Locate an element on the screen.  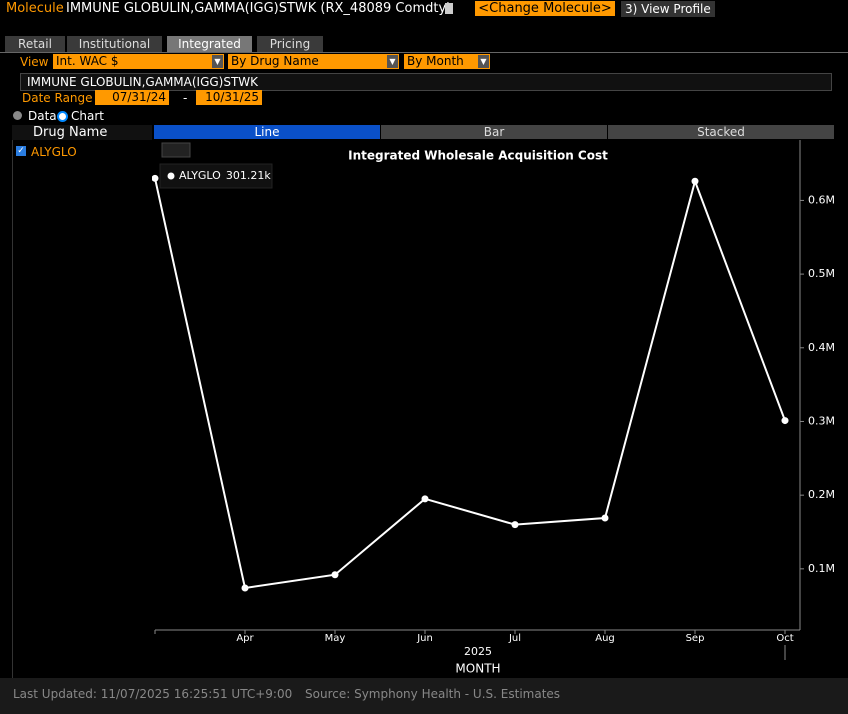
tab: Retail is located at coordinates (35, 44).